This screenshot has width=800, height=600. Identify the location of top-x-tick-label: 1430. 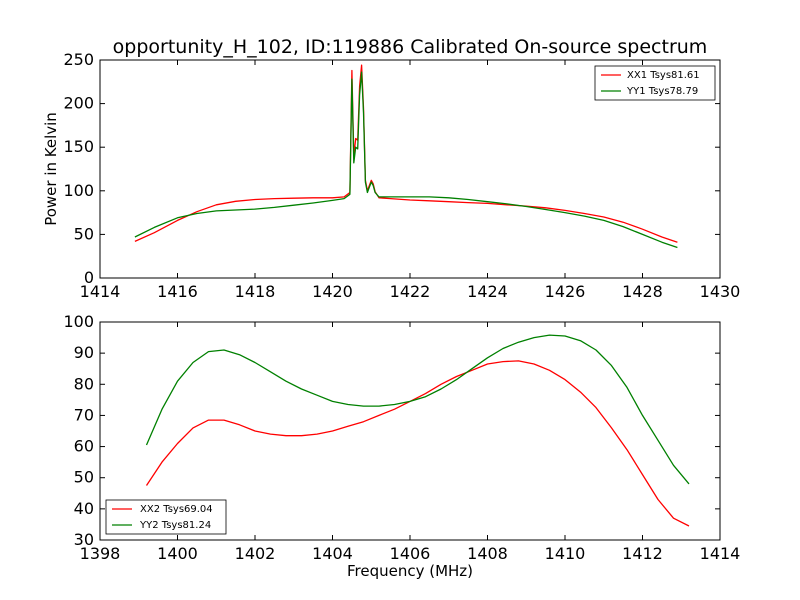
(720, 291).